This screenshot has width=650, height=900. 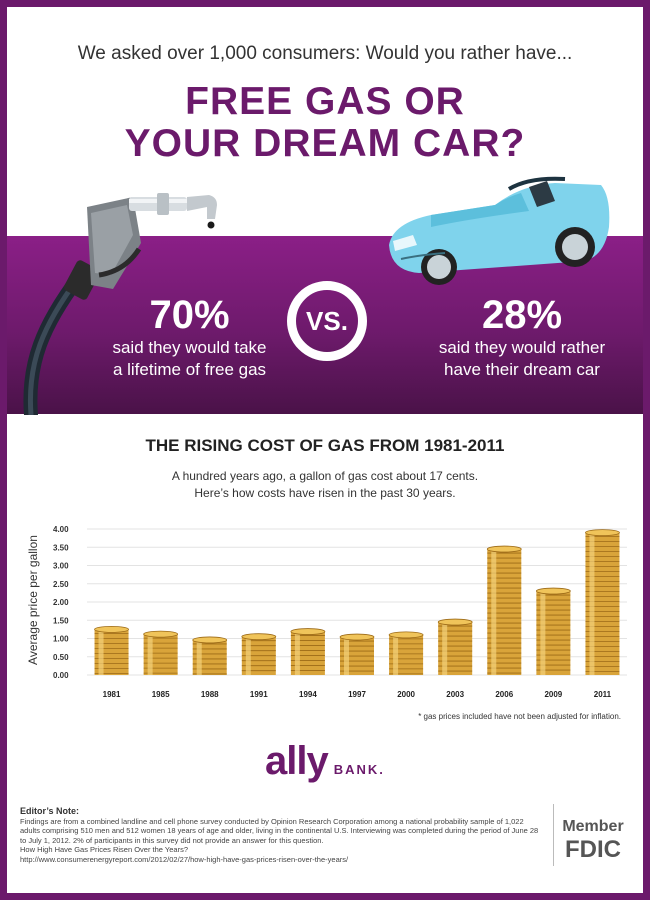 I want to click on free-gas-percent: 70%, so click(x=189, y=315).